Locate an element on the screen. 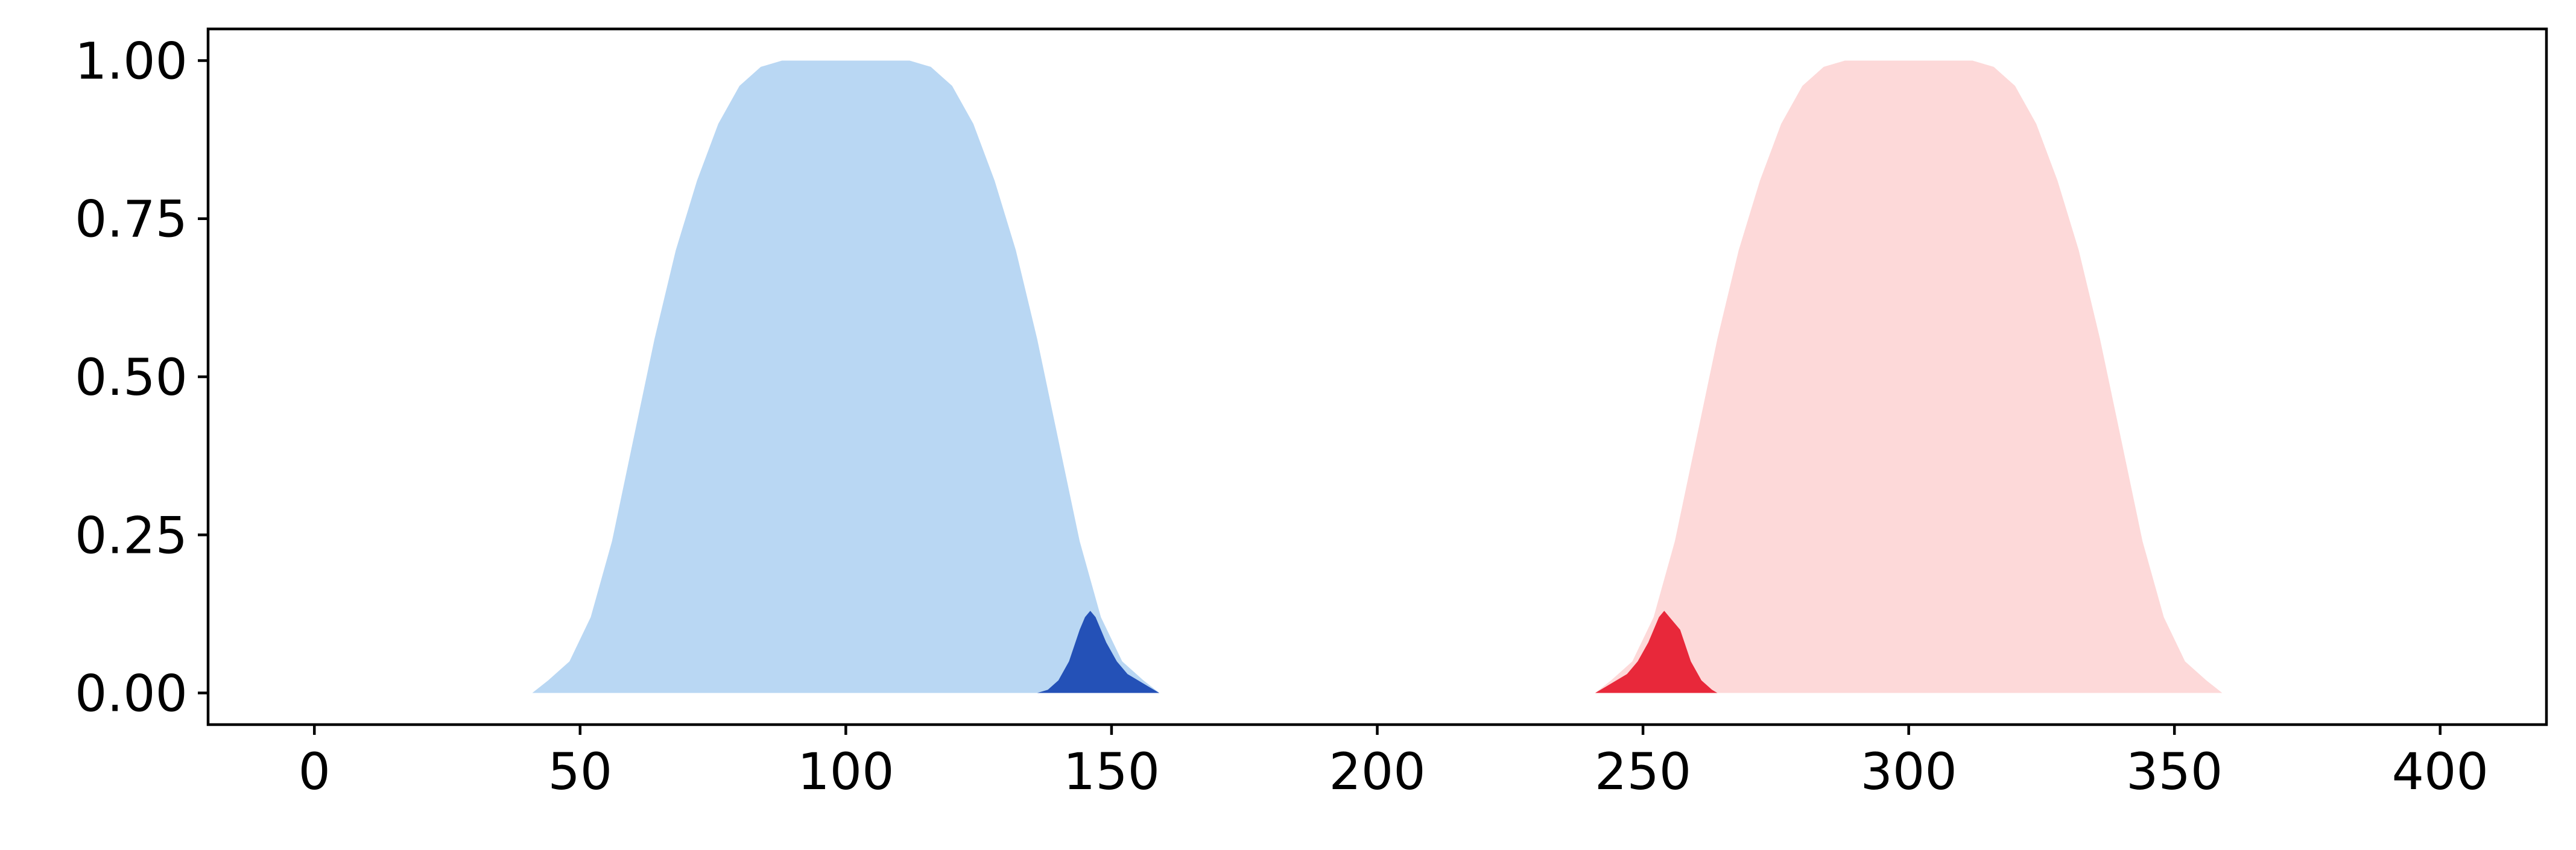 Image resolution: width=2576 pixels, height=850 pixels. y-axis-ticks: 0.00 0.25 0.50 0.75 1.00 is located at coordinates (141, 377).